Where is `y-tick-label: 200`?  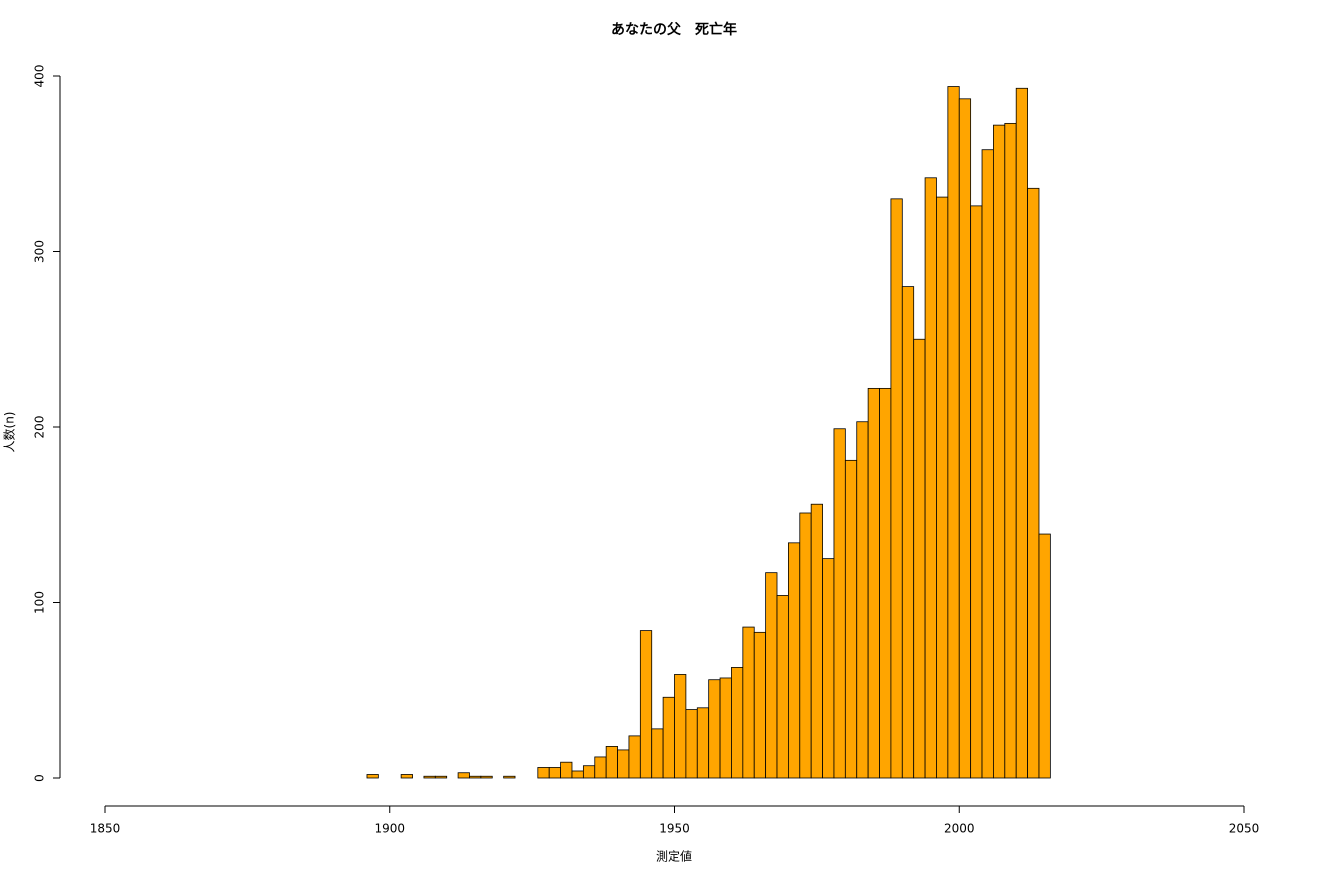
y-tick-label: 200 is located at coordinates (40, 427).